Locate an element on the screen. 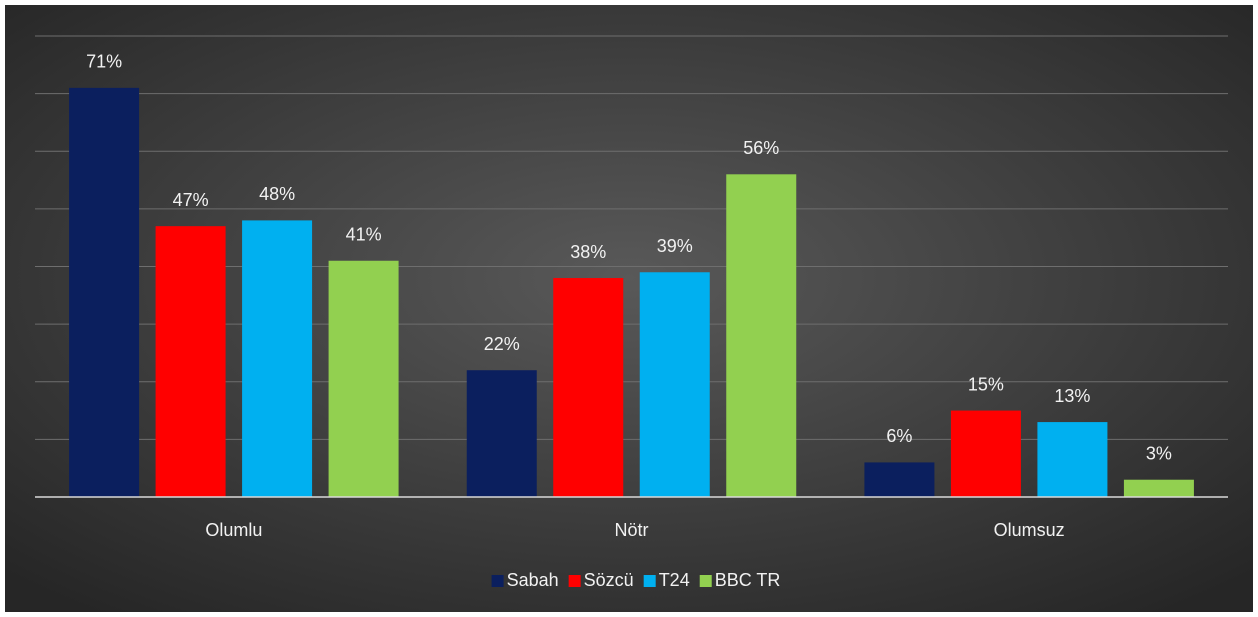 The height and width of the screenshot is (617, 1258). data-label: 48% is located at coordinates (277, 194).